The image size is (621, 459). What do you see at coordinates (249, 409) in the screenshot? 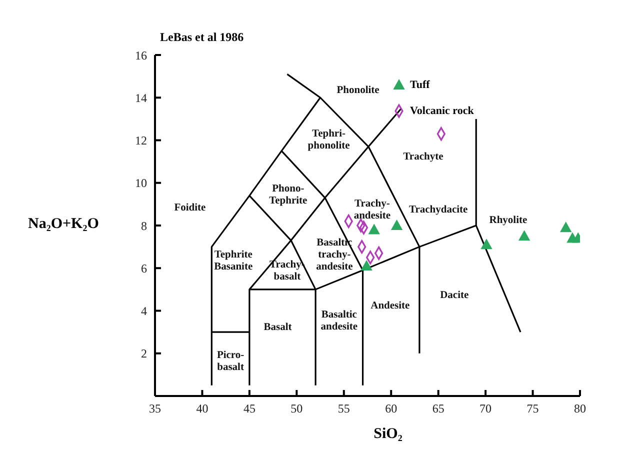
I see `x-tick-label: 45` at bounding box center [249, 409].